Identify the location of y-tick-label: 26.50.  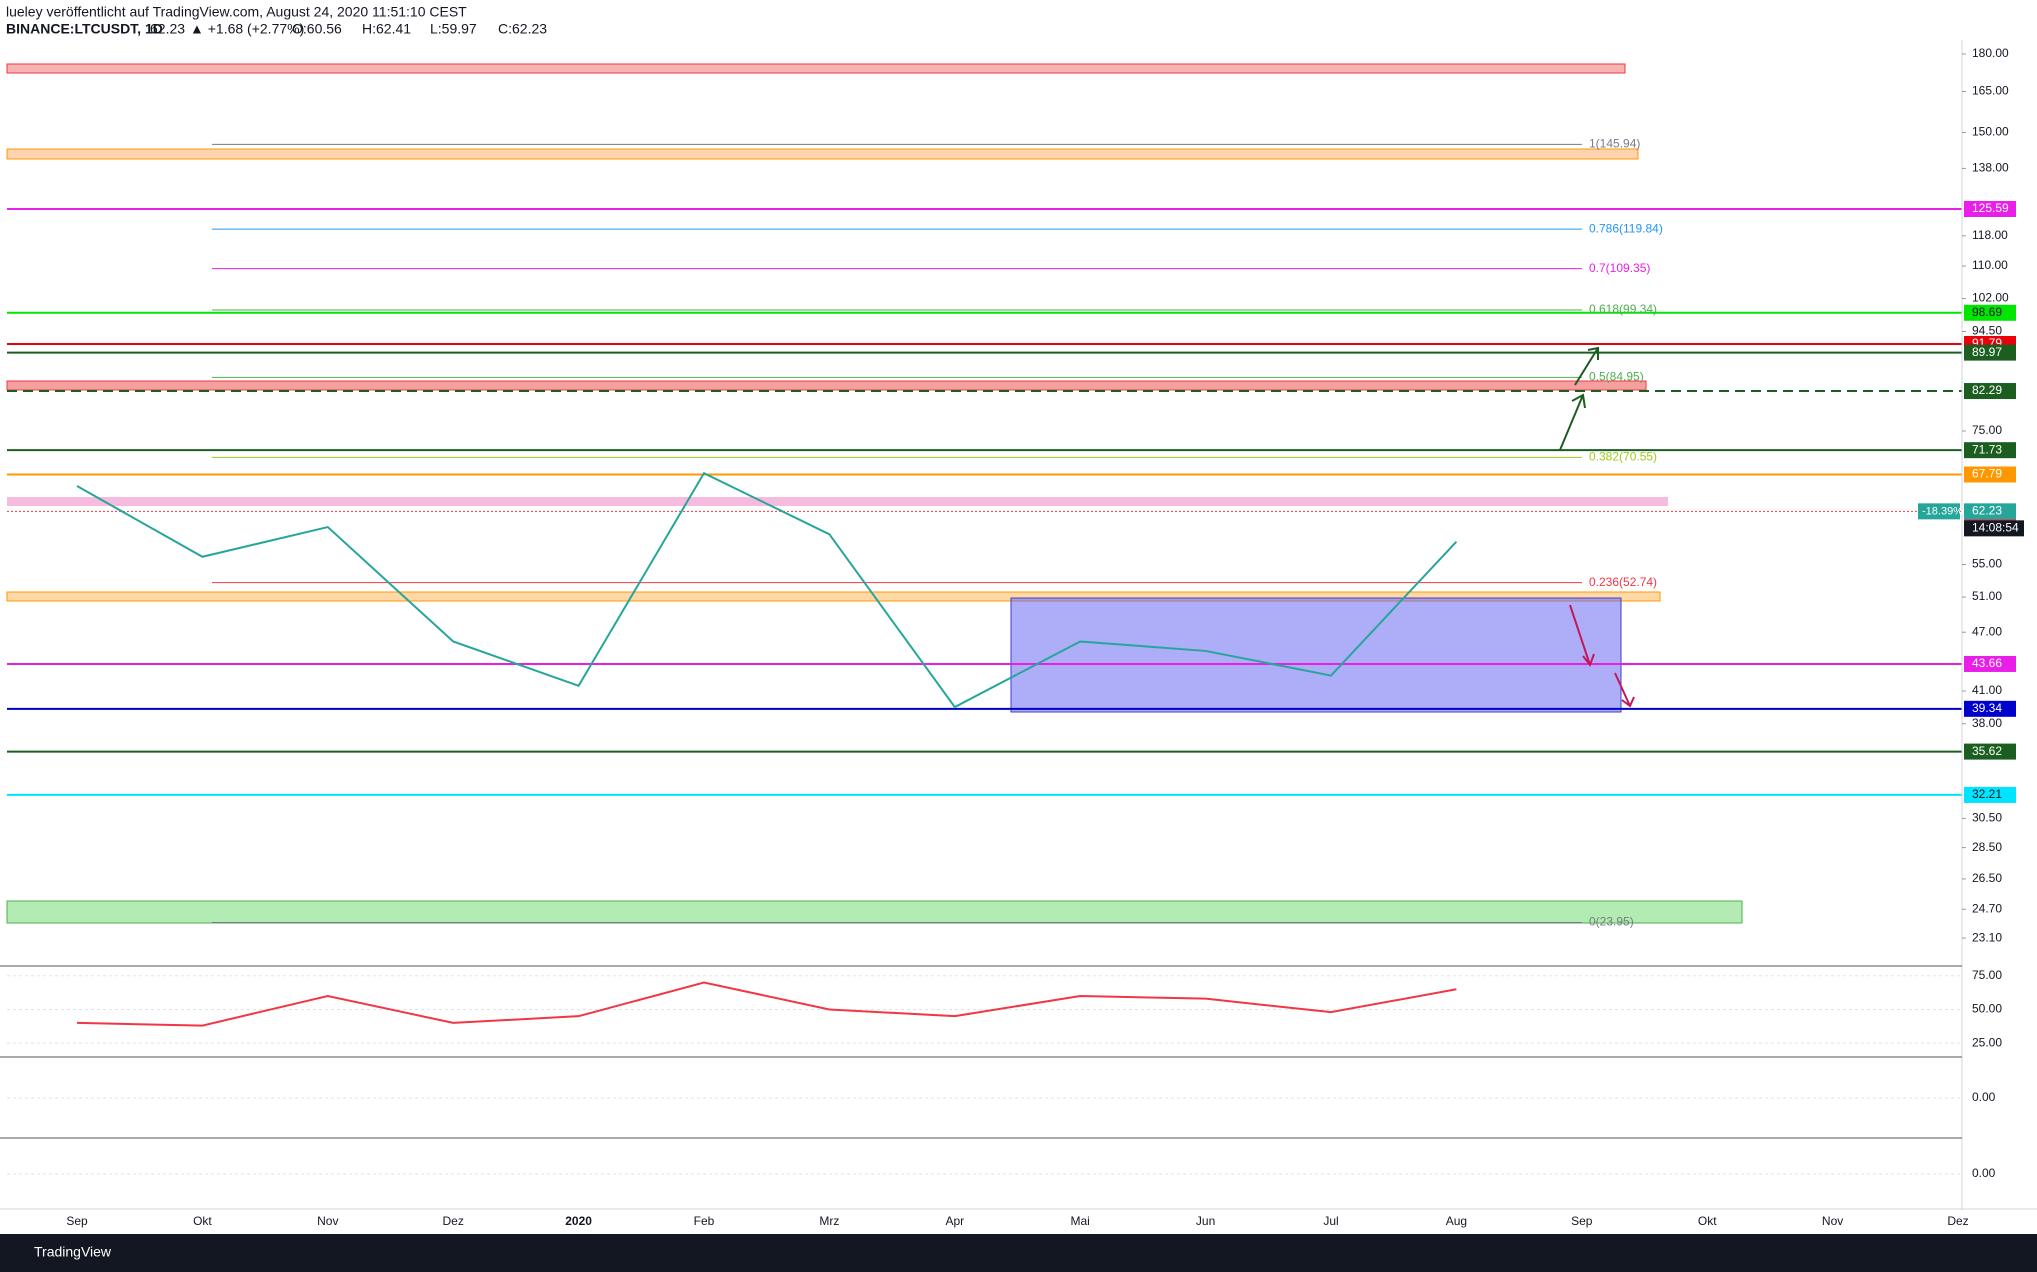
(1987, 878).